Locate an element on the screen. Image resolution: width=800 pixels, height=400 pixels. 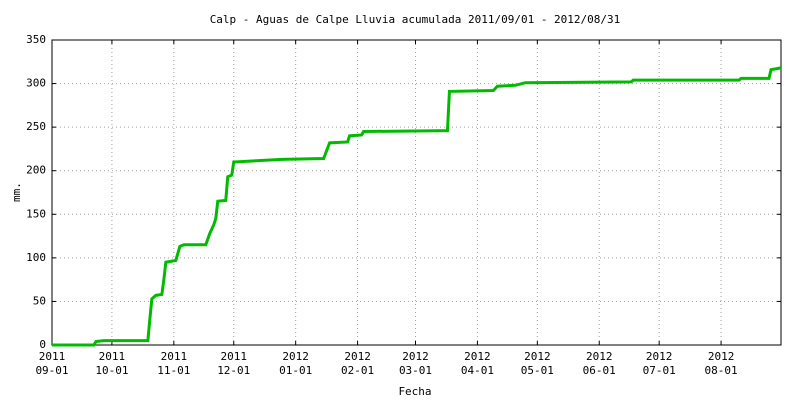
x-tick-label: 02-01 is located at coordinates (357, 370).